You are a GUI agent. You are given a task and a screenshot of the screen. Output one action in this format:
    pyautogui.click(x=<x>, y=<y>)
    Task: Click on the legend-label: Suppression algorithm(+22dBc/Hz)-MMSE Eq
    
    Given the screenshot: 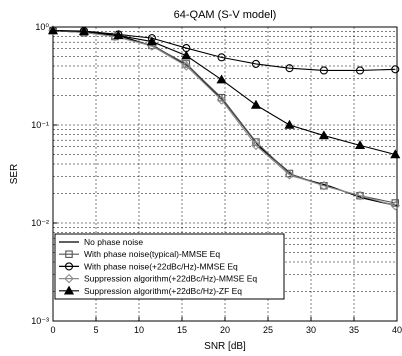 What is the action you would take?
    pyautogui.click(x=170, y=279)
    